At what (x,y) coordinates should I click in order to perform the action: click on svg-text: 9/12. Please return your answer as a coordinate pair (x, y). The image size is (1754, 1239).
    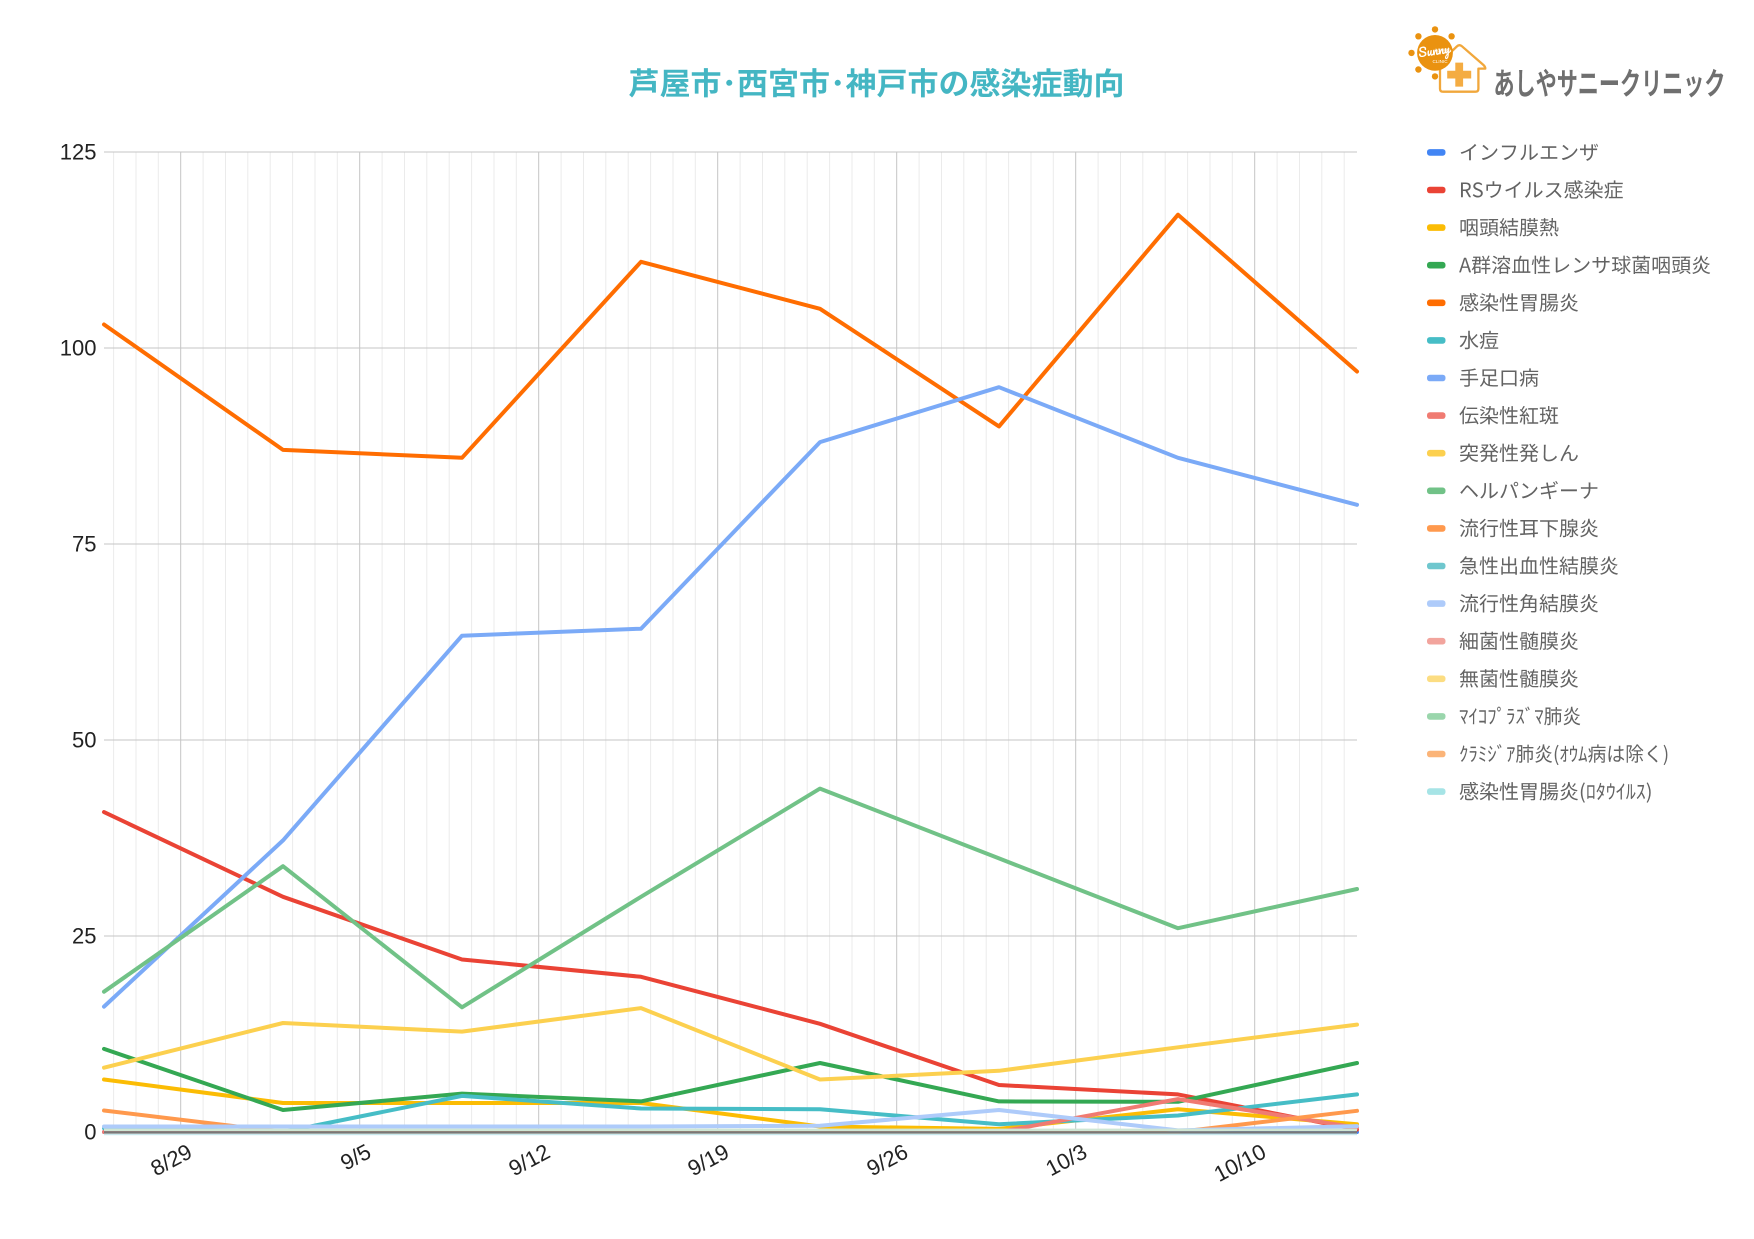
    Looking at the image, I should click on (529, 1160).